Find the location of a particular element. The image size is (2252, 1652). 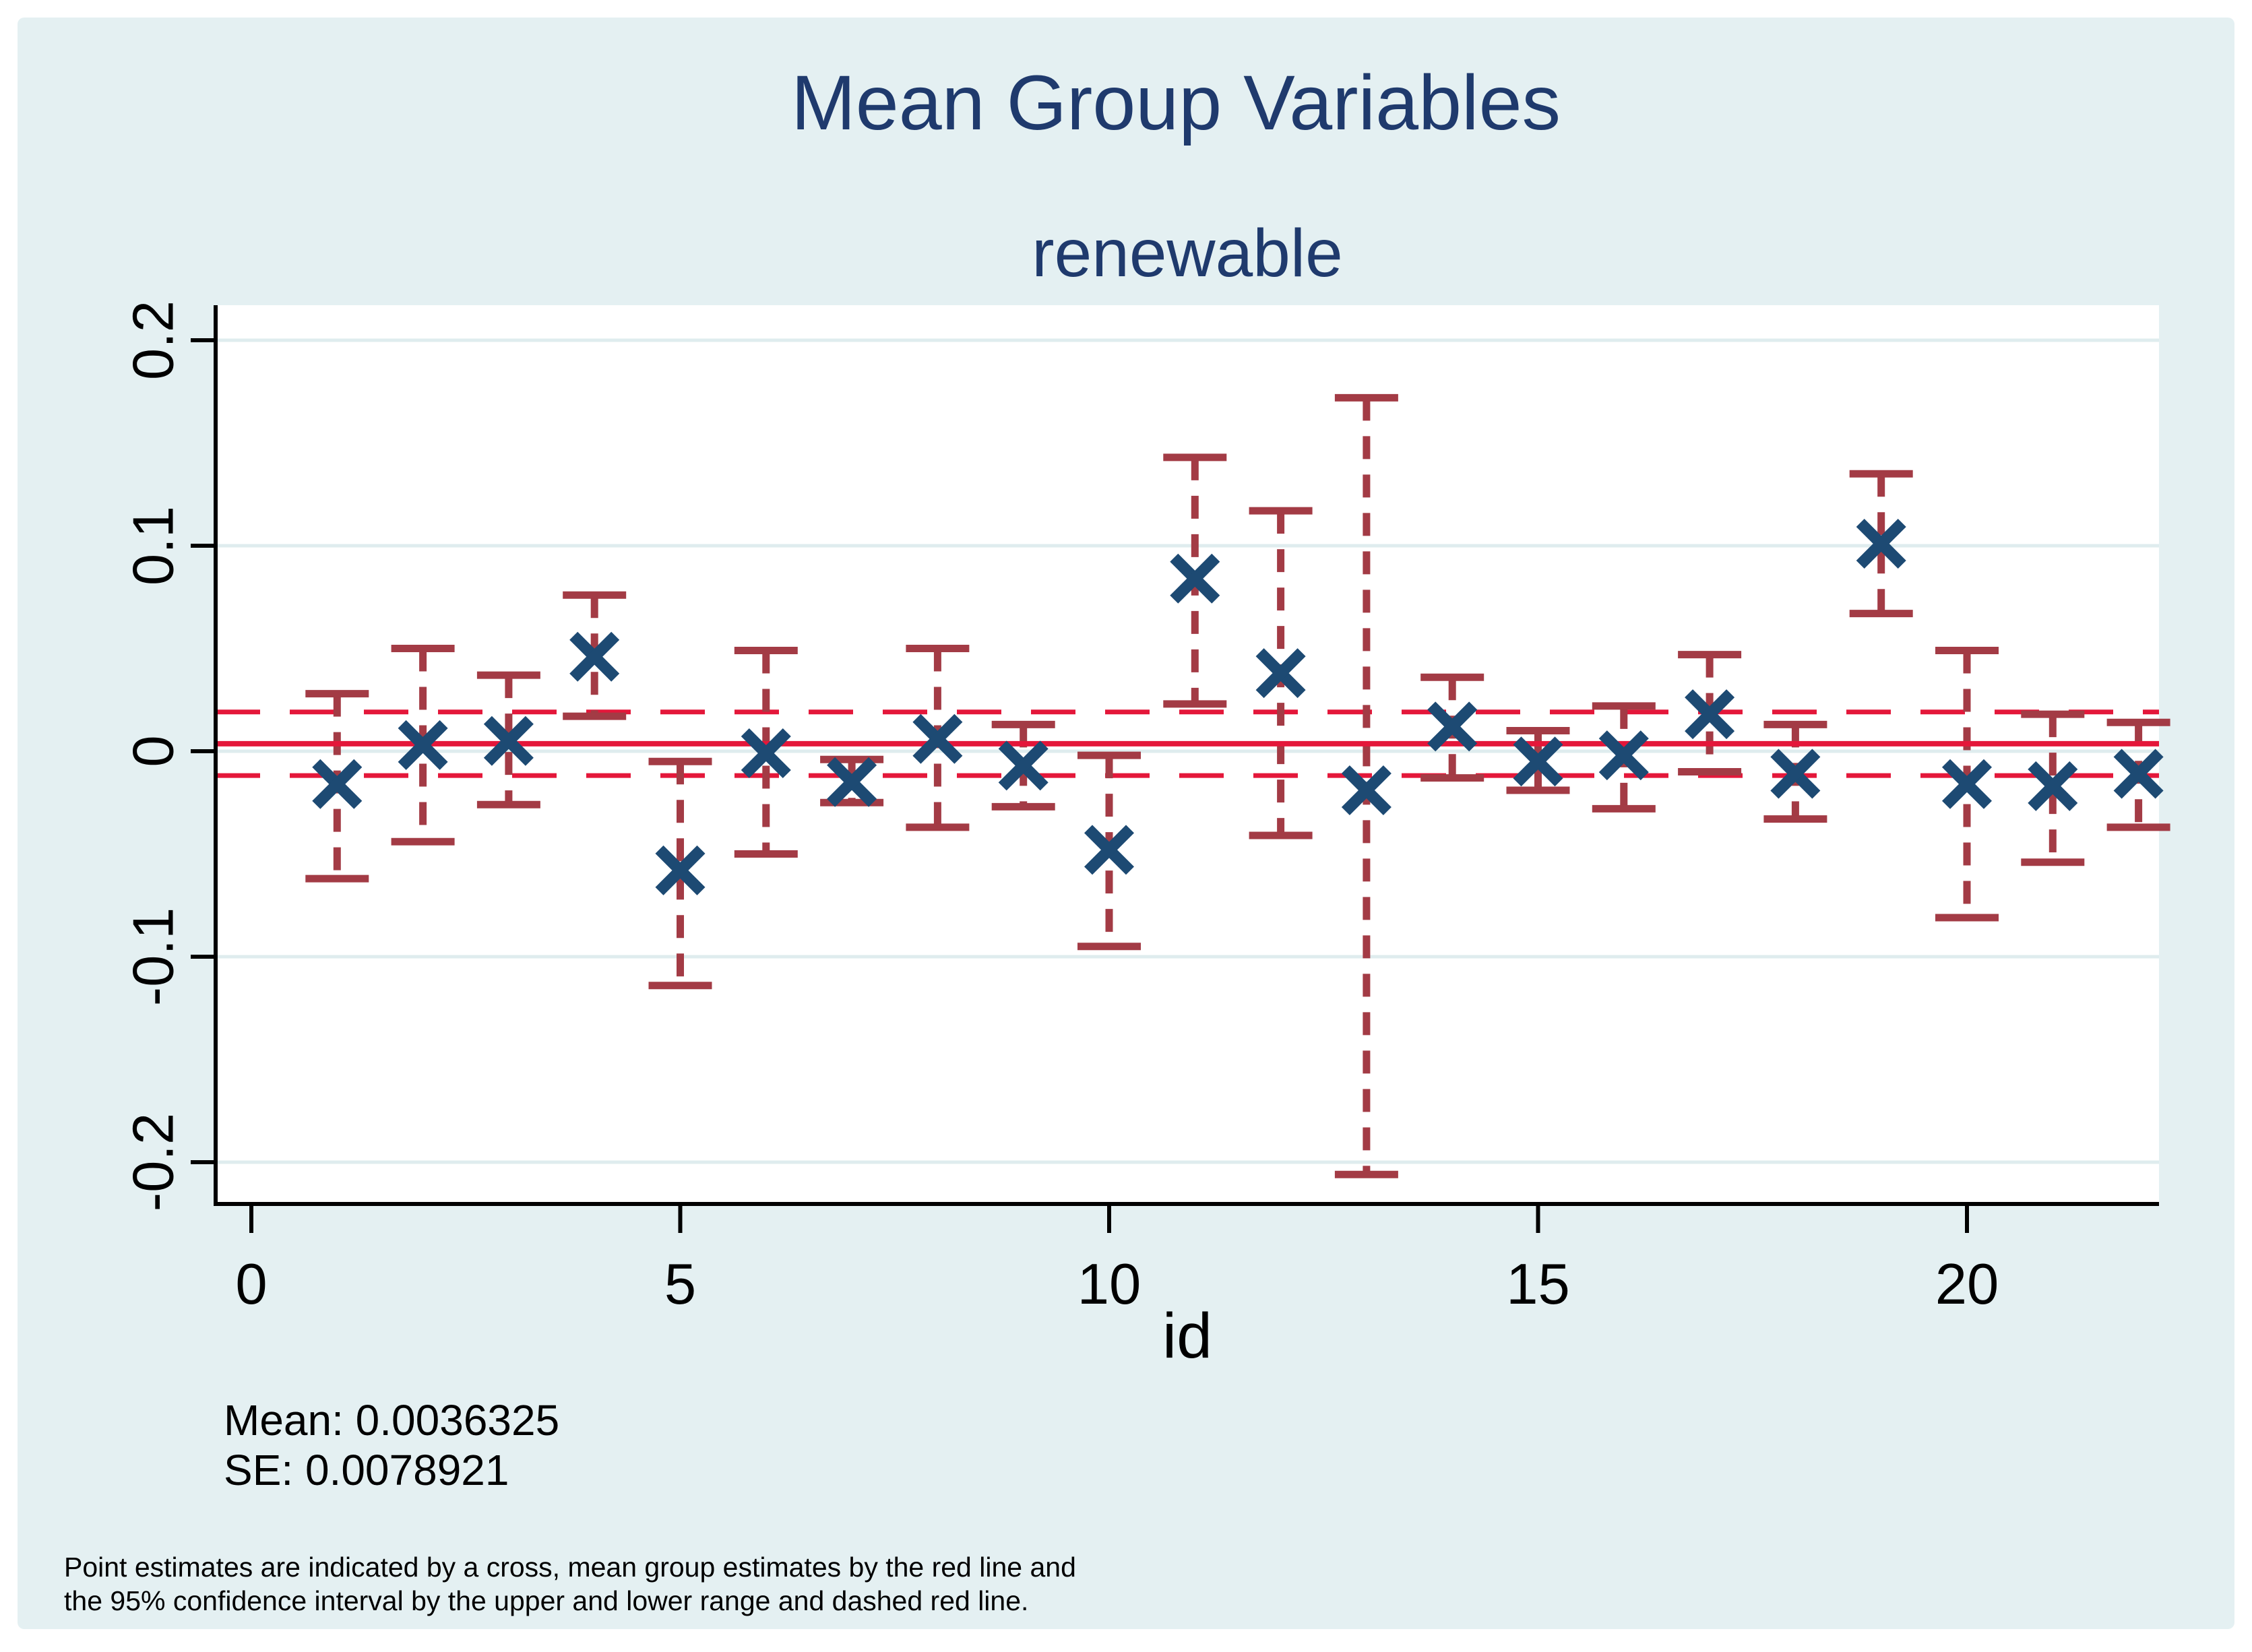

x-tick-label: 0 is located at coordinates (251, 1284).